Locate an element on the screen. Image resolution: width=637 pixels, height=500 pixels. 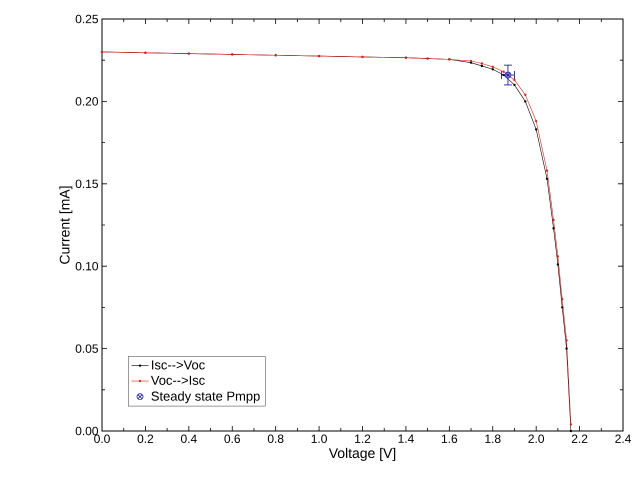
y-tick-label: 0.25 is located at coordinates (87, 19).